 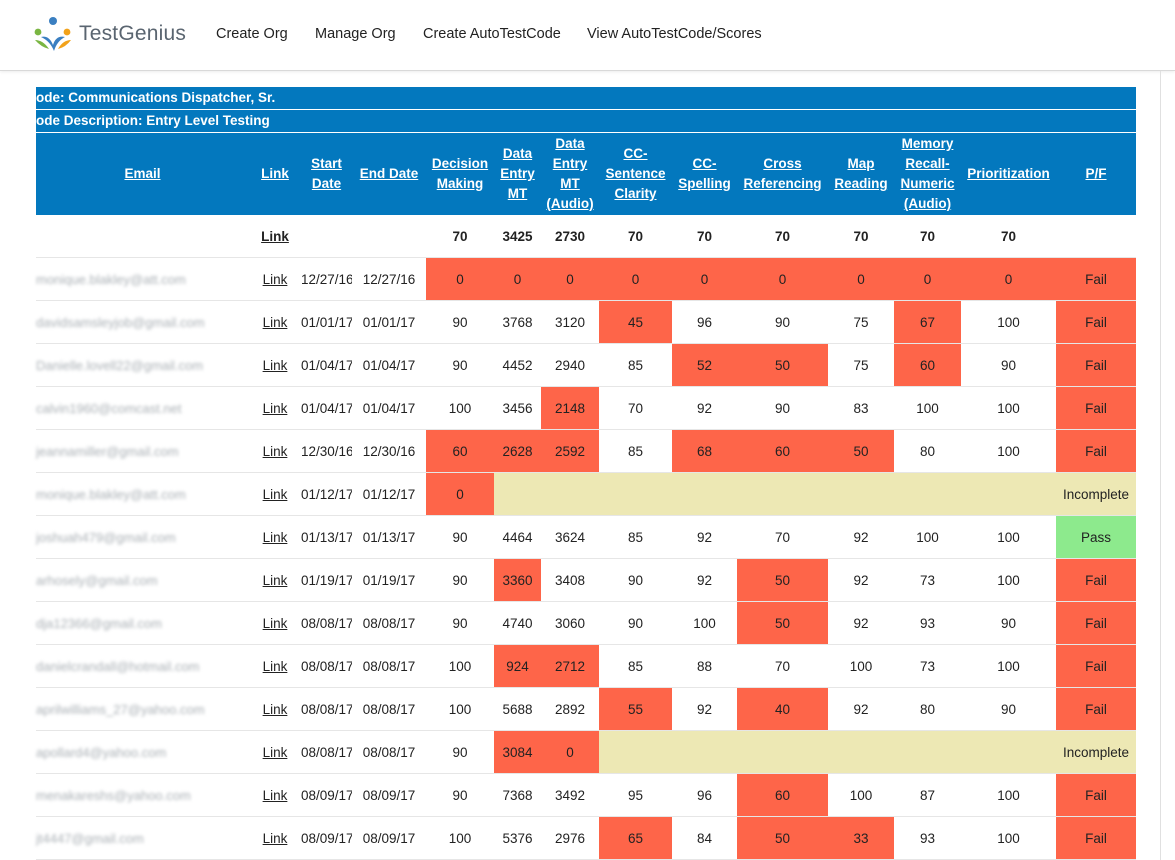 I want to click on column-header-end-date: End Date, so click(x=389, y=174).